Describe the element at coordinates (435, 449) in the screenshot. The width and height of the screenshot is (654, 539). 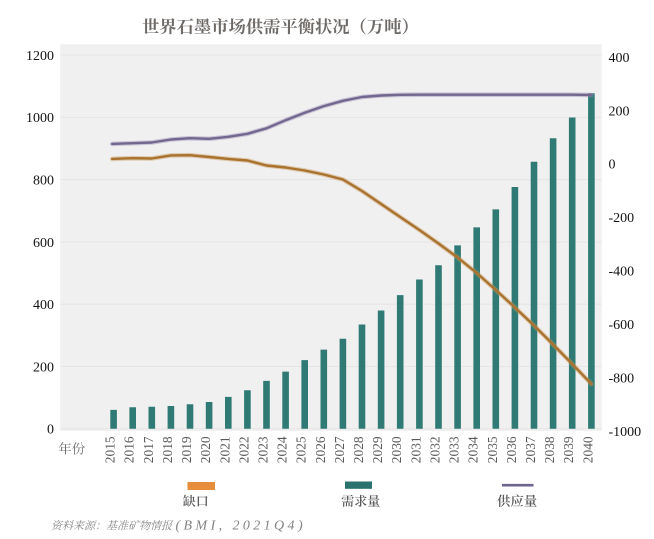
I see `svg-text: 2032` at that location.